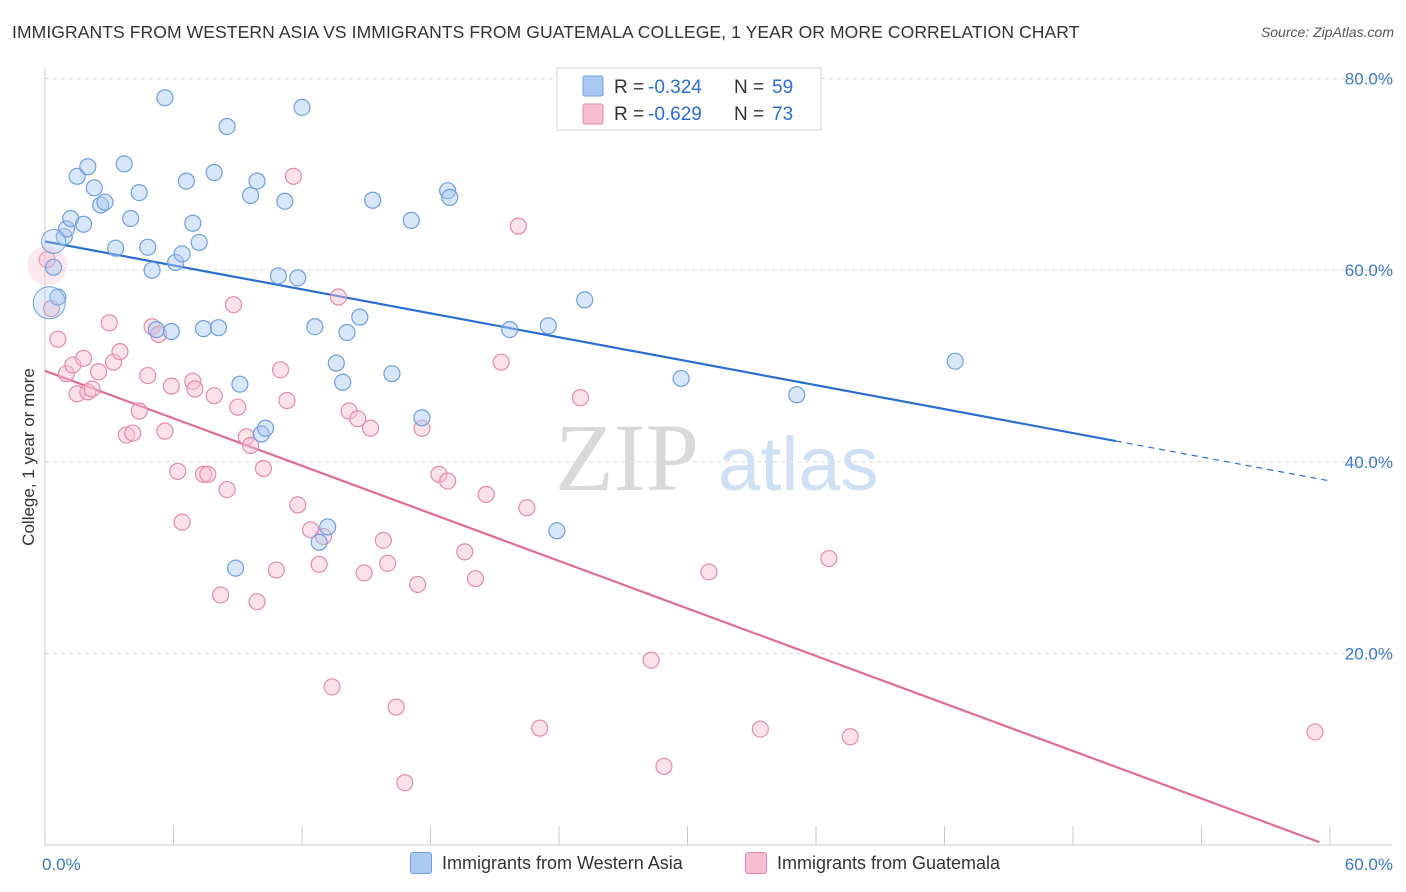 This screenshot has height=892, width=1406. What do you see at coordinates (749, 114) in the screenshot?
I see `legend-n-label-2: N =` at bounding box center [749, 114].